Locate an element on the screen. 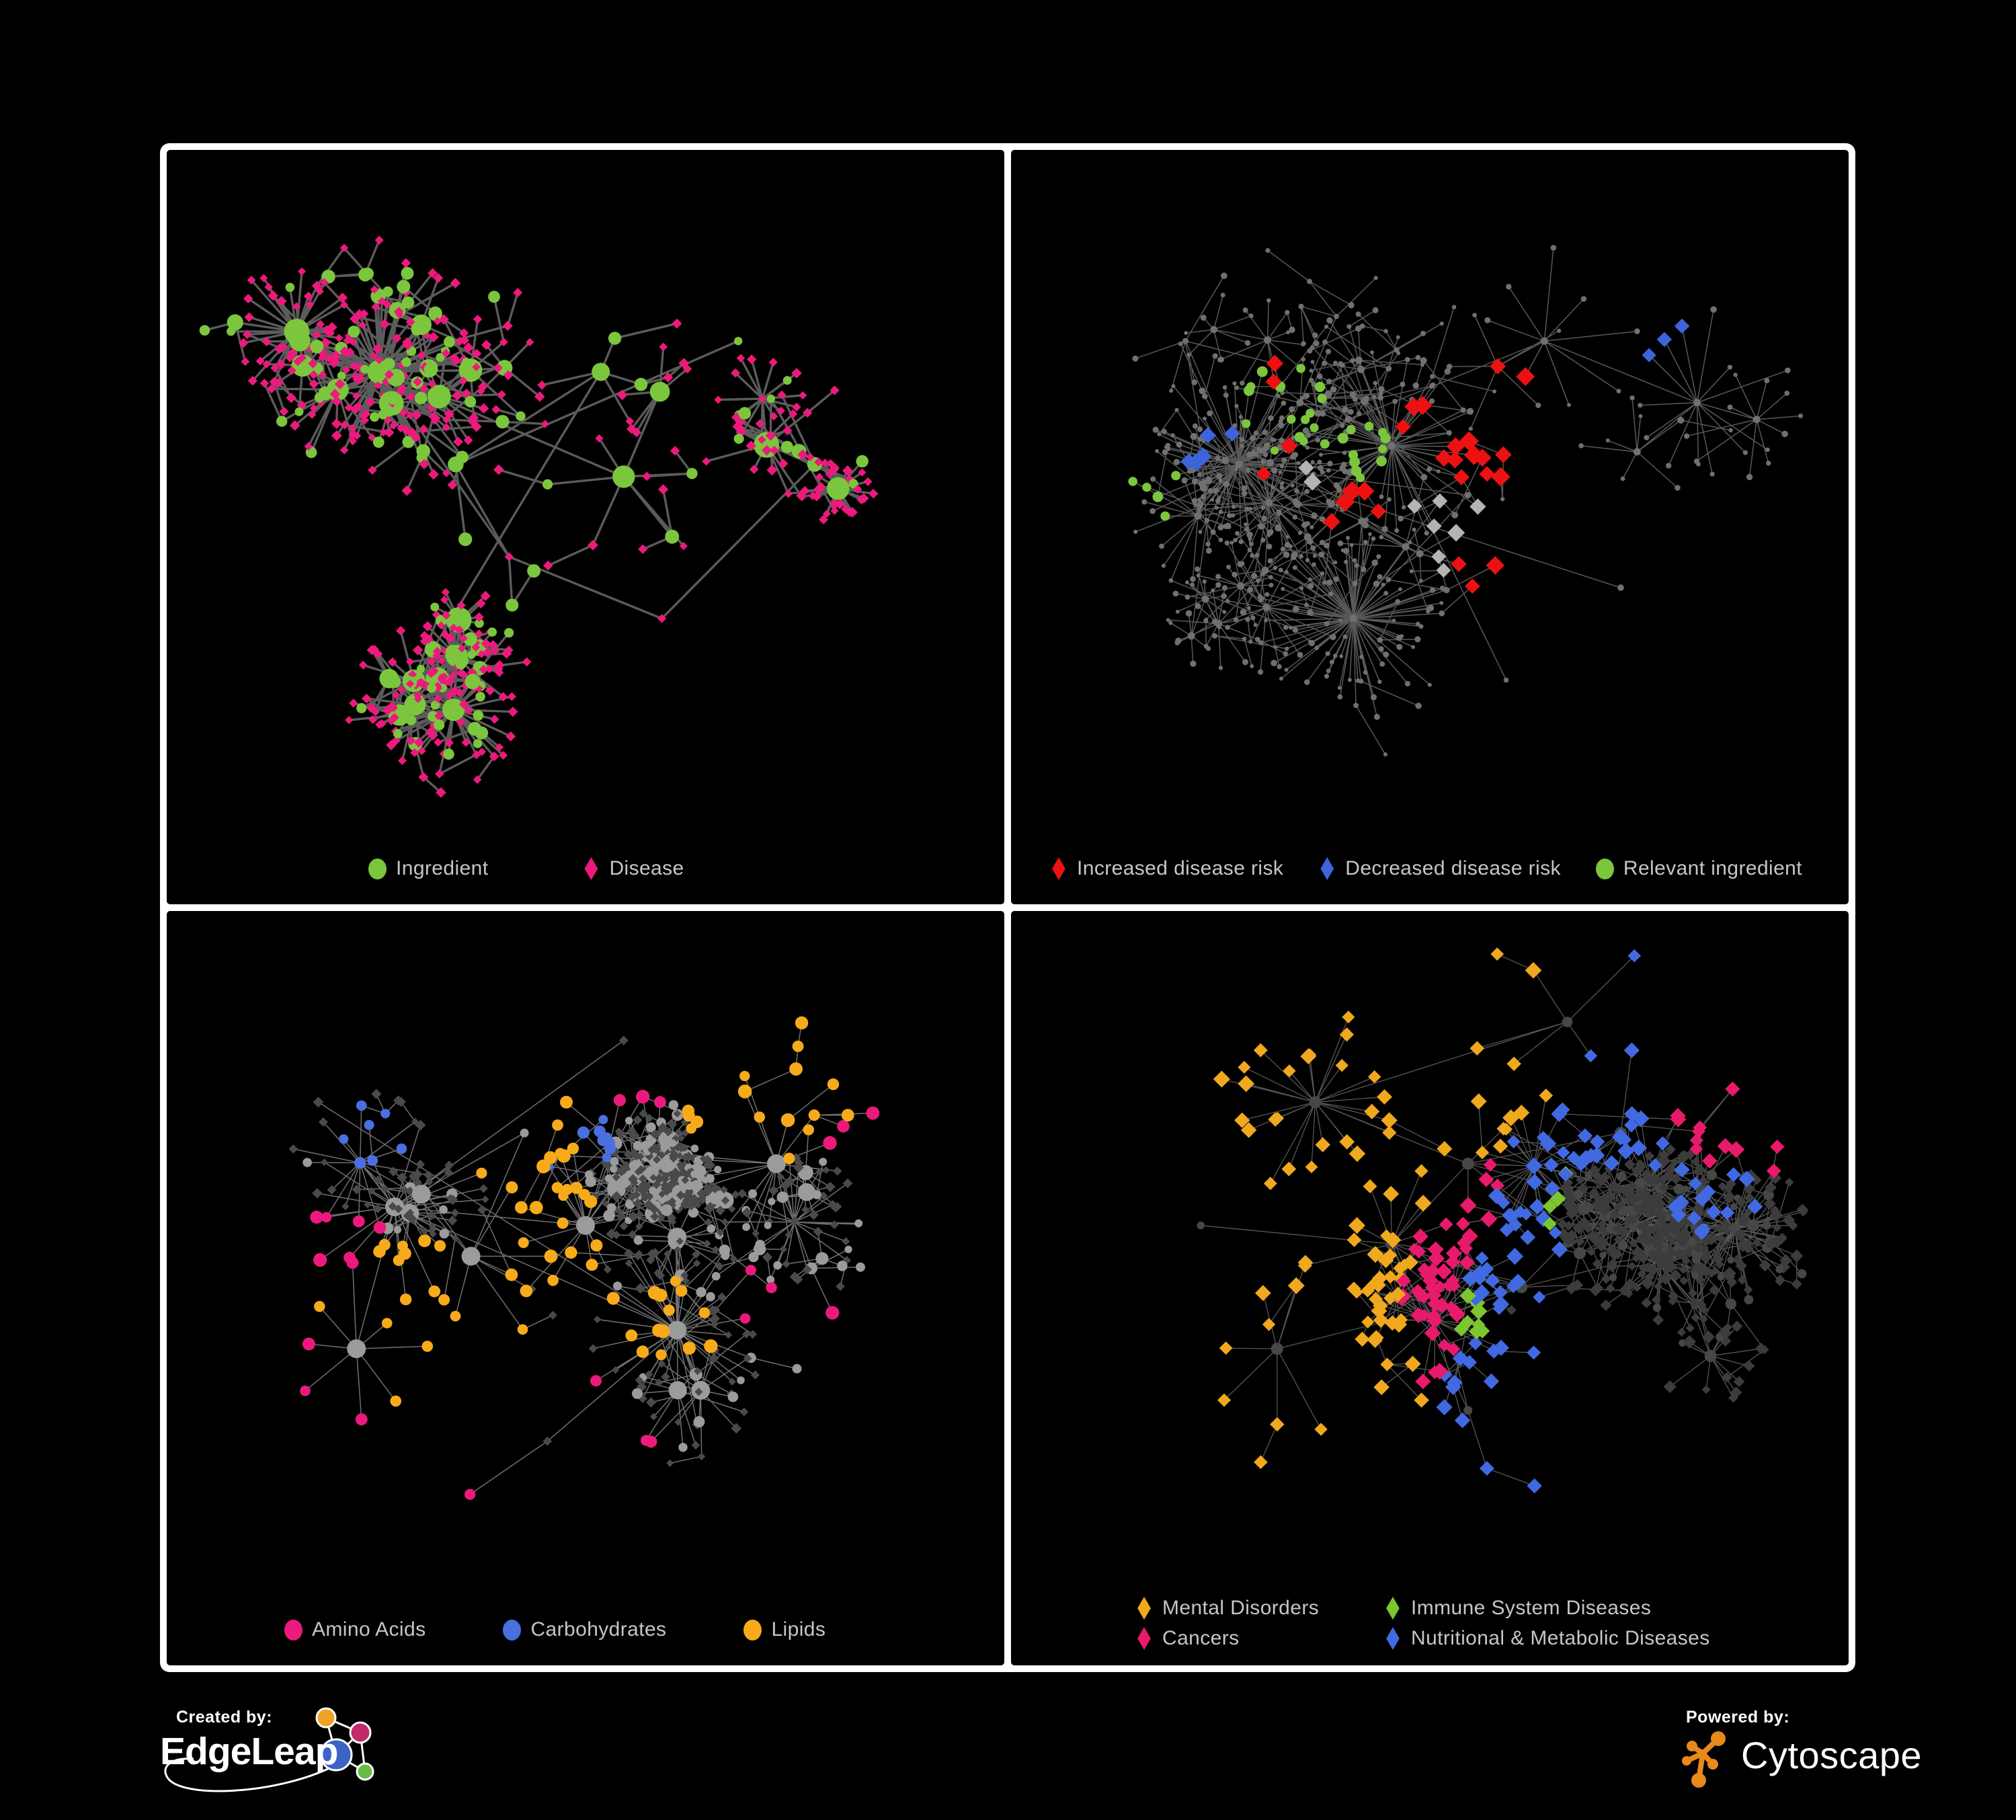  legend-label: Ingredient is located at coordinates (442, 868).